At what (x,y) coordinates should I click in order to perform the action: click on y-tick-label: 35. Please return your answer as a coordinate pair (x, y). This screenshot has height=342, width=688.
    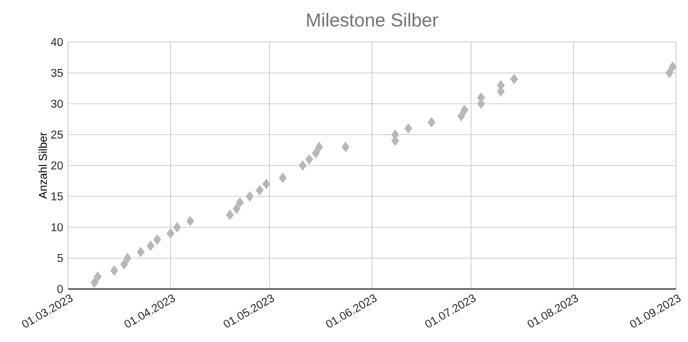
    Looking at the image, I should click on (57, 72).